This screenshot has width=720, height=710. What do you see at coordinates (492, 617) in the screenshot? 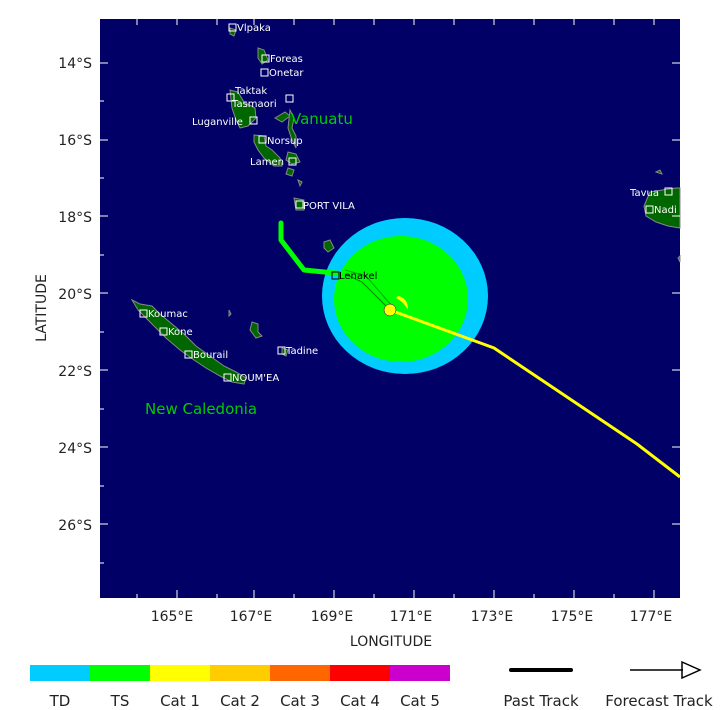
I see `x-tick-label: 173°E` at bounding box center [492, 617].